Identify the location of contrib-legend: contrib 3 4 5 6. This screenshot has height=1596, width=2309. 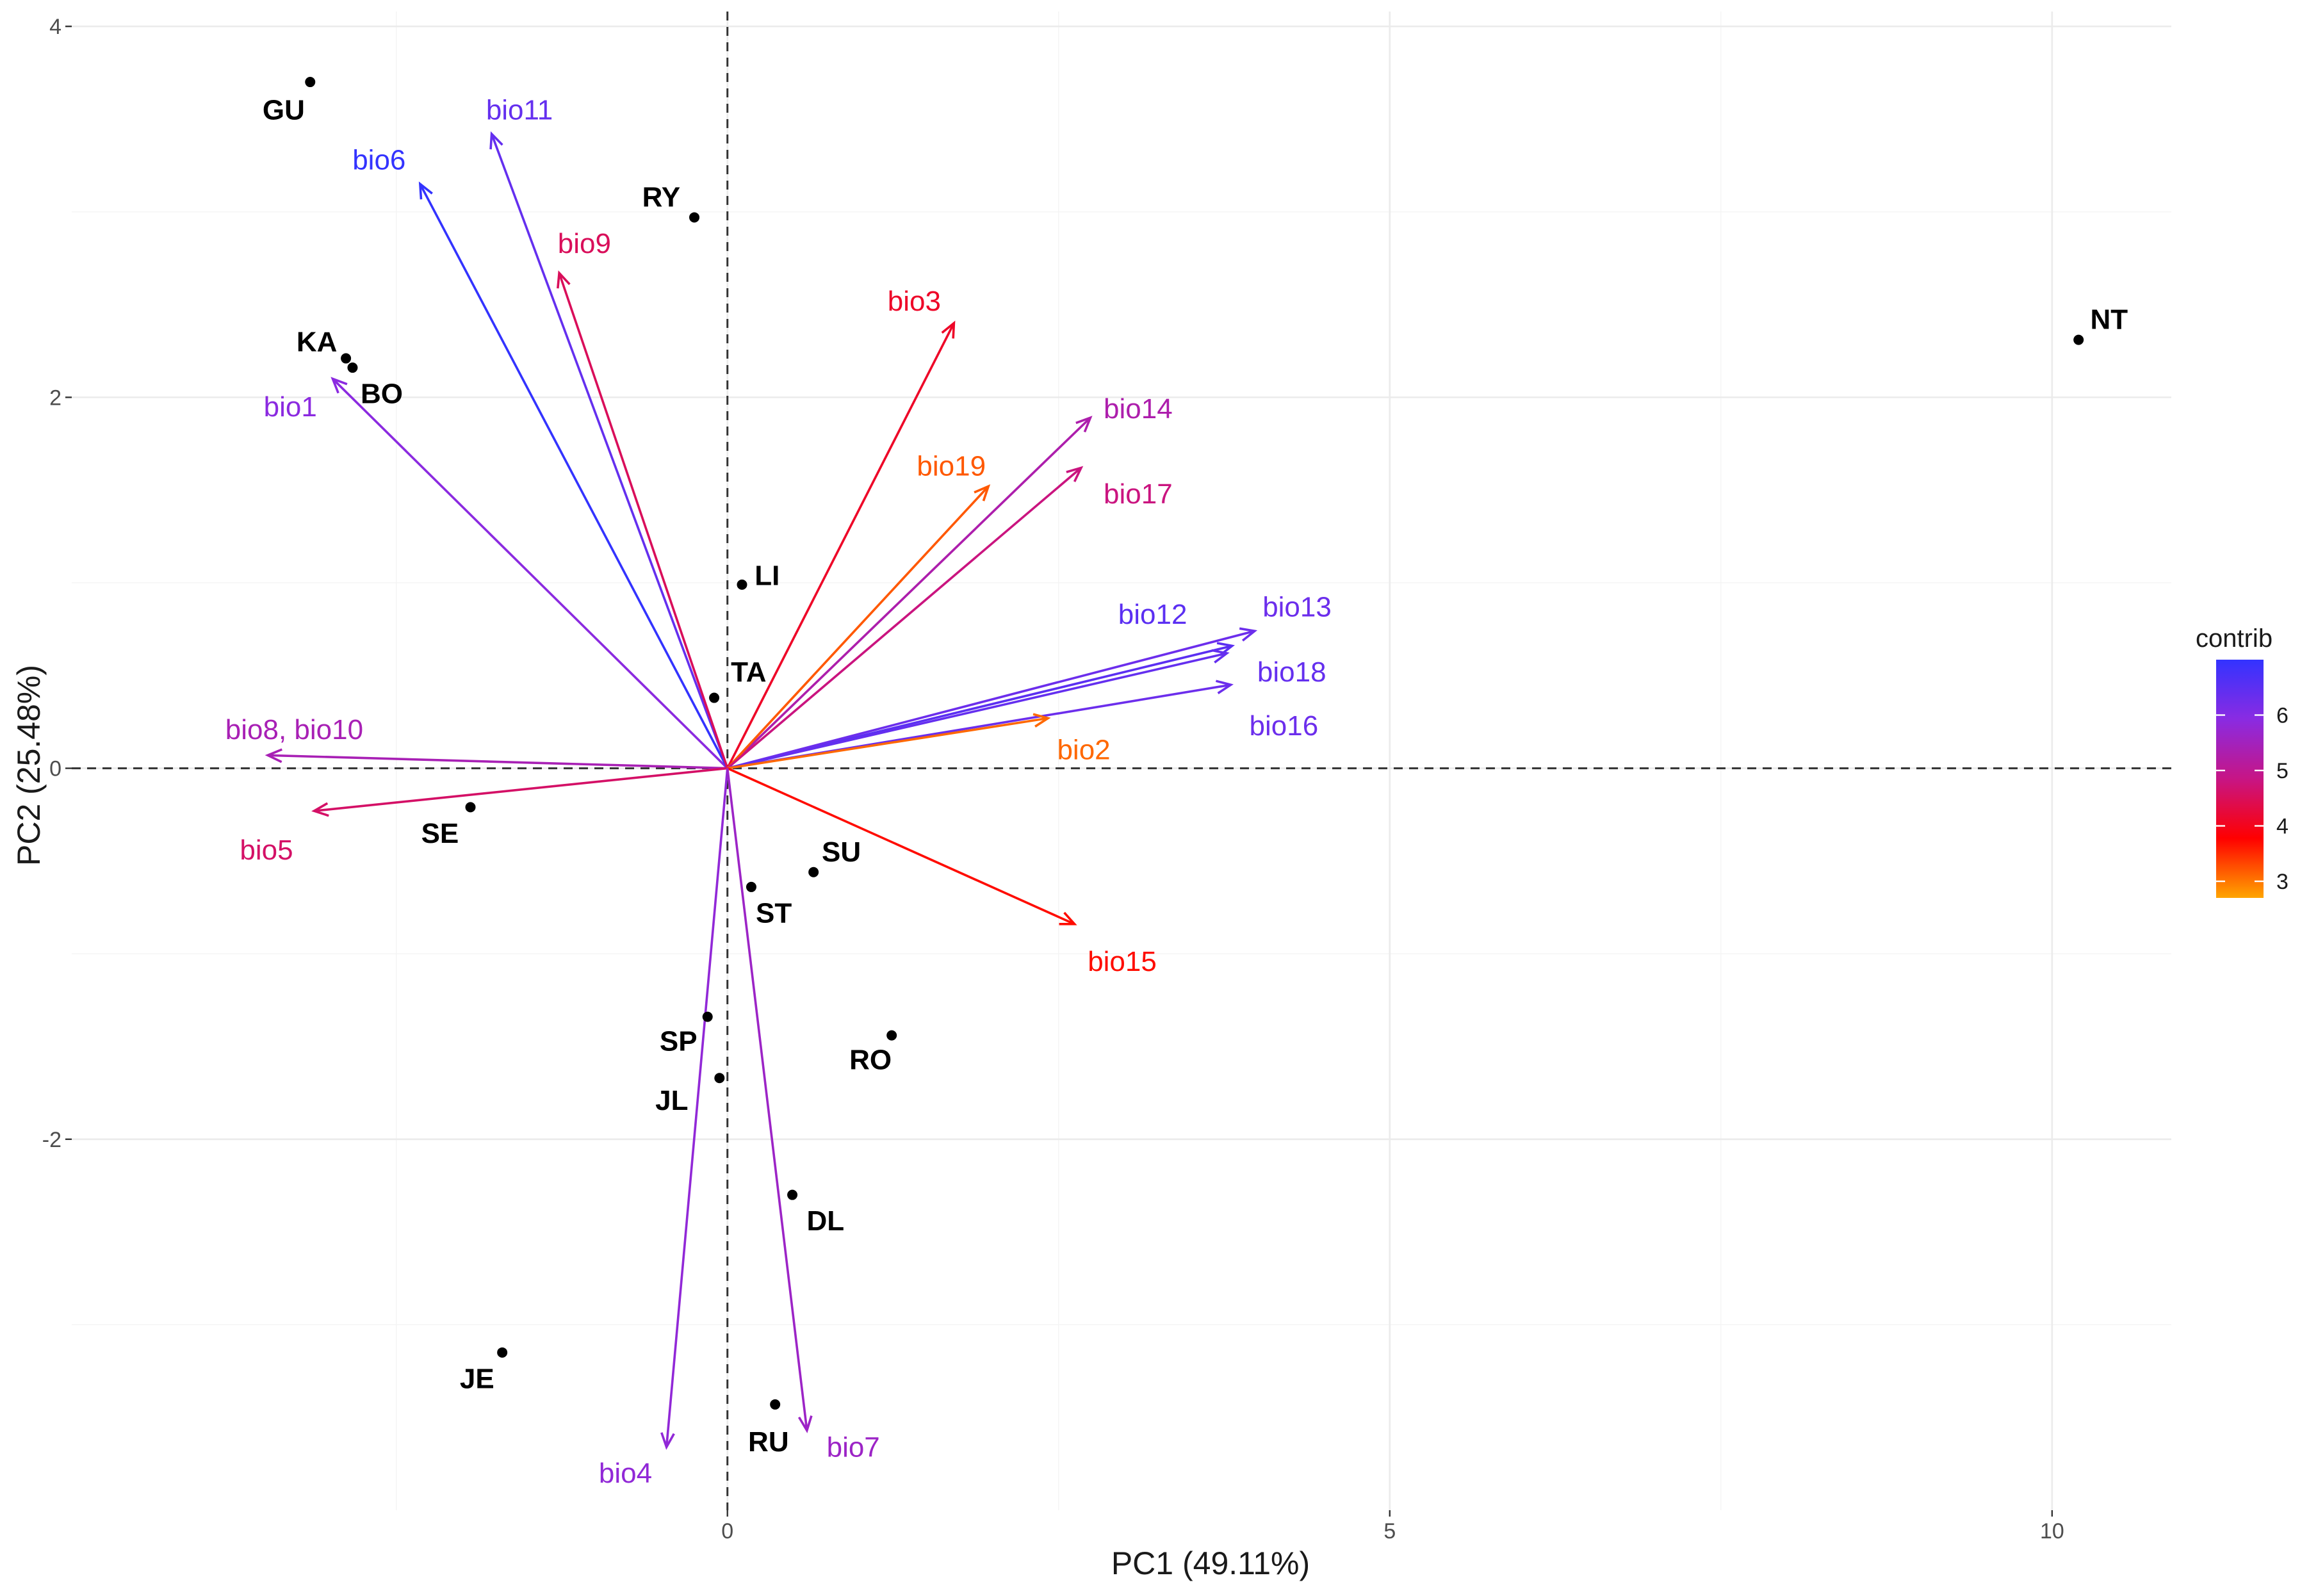
(2243, 761).